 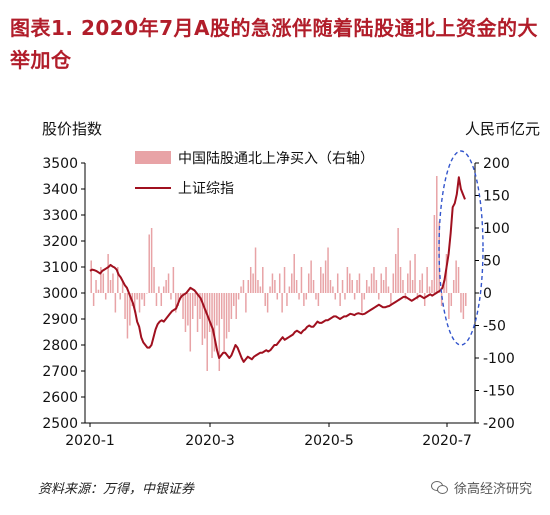 What do you see at coordinates (487, 294) in the screenshot?
I see `right-tick-label: 0` at bounding box center [487, 294].